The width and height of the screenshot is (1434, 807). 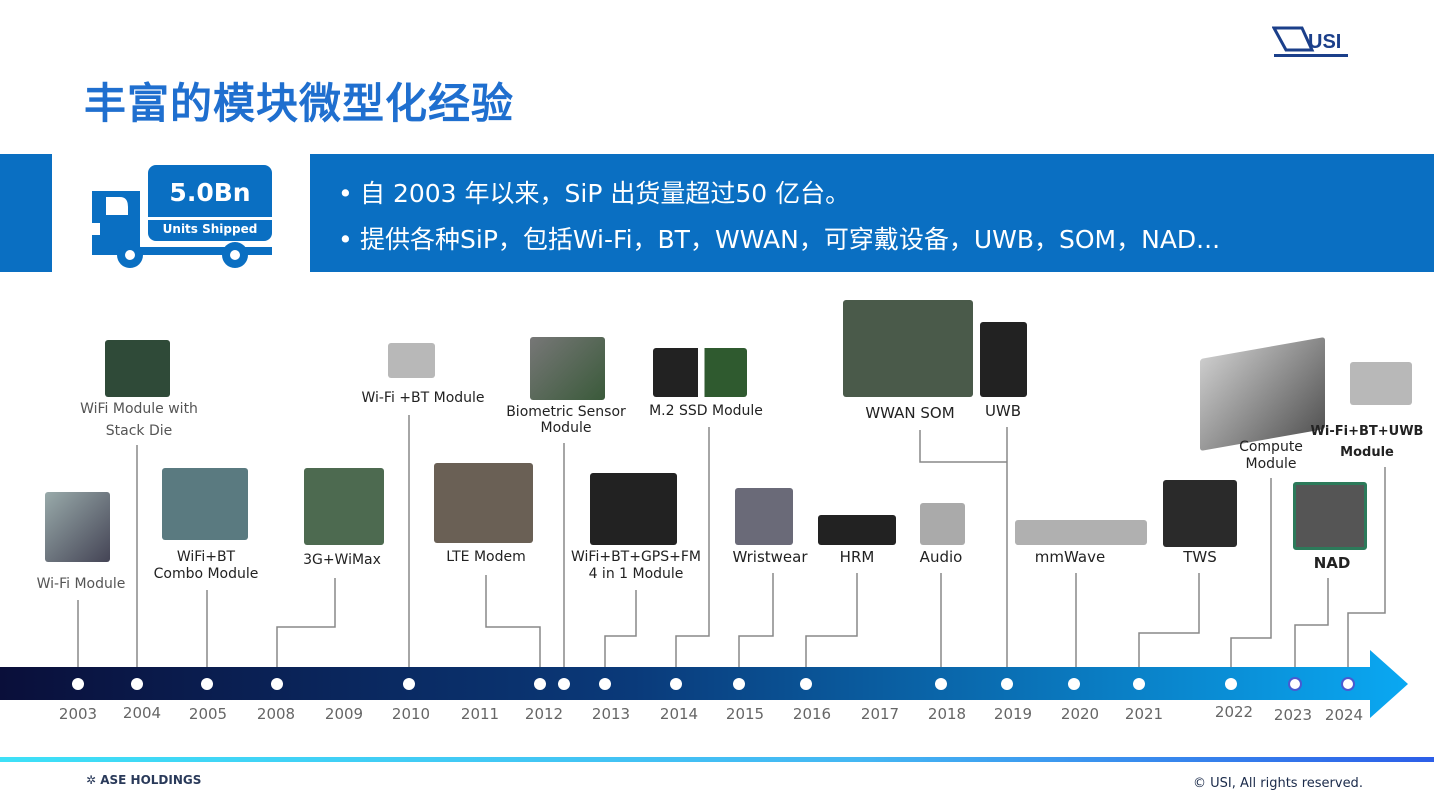 What do you see at coordinates (1367, 431) in the screenshot?
I see `milestone-label: Wi-Fi+BT+UWB` at bounding box center [1367, 431].